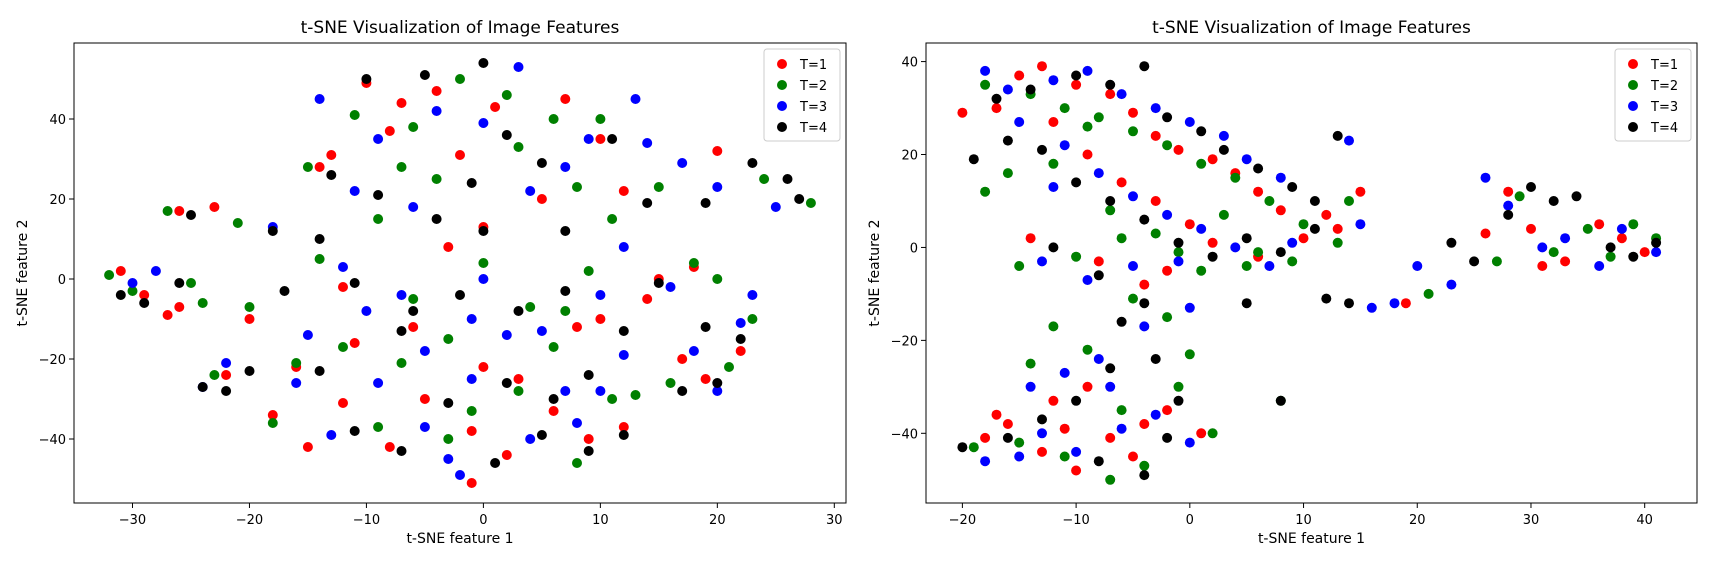 The image size is (1711, 573). Describe the element at coordinates (483, 520) in the screenshot. I see `x-tick-label: 0` at that location.